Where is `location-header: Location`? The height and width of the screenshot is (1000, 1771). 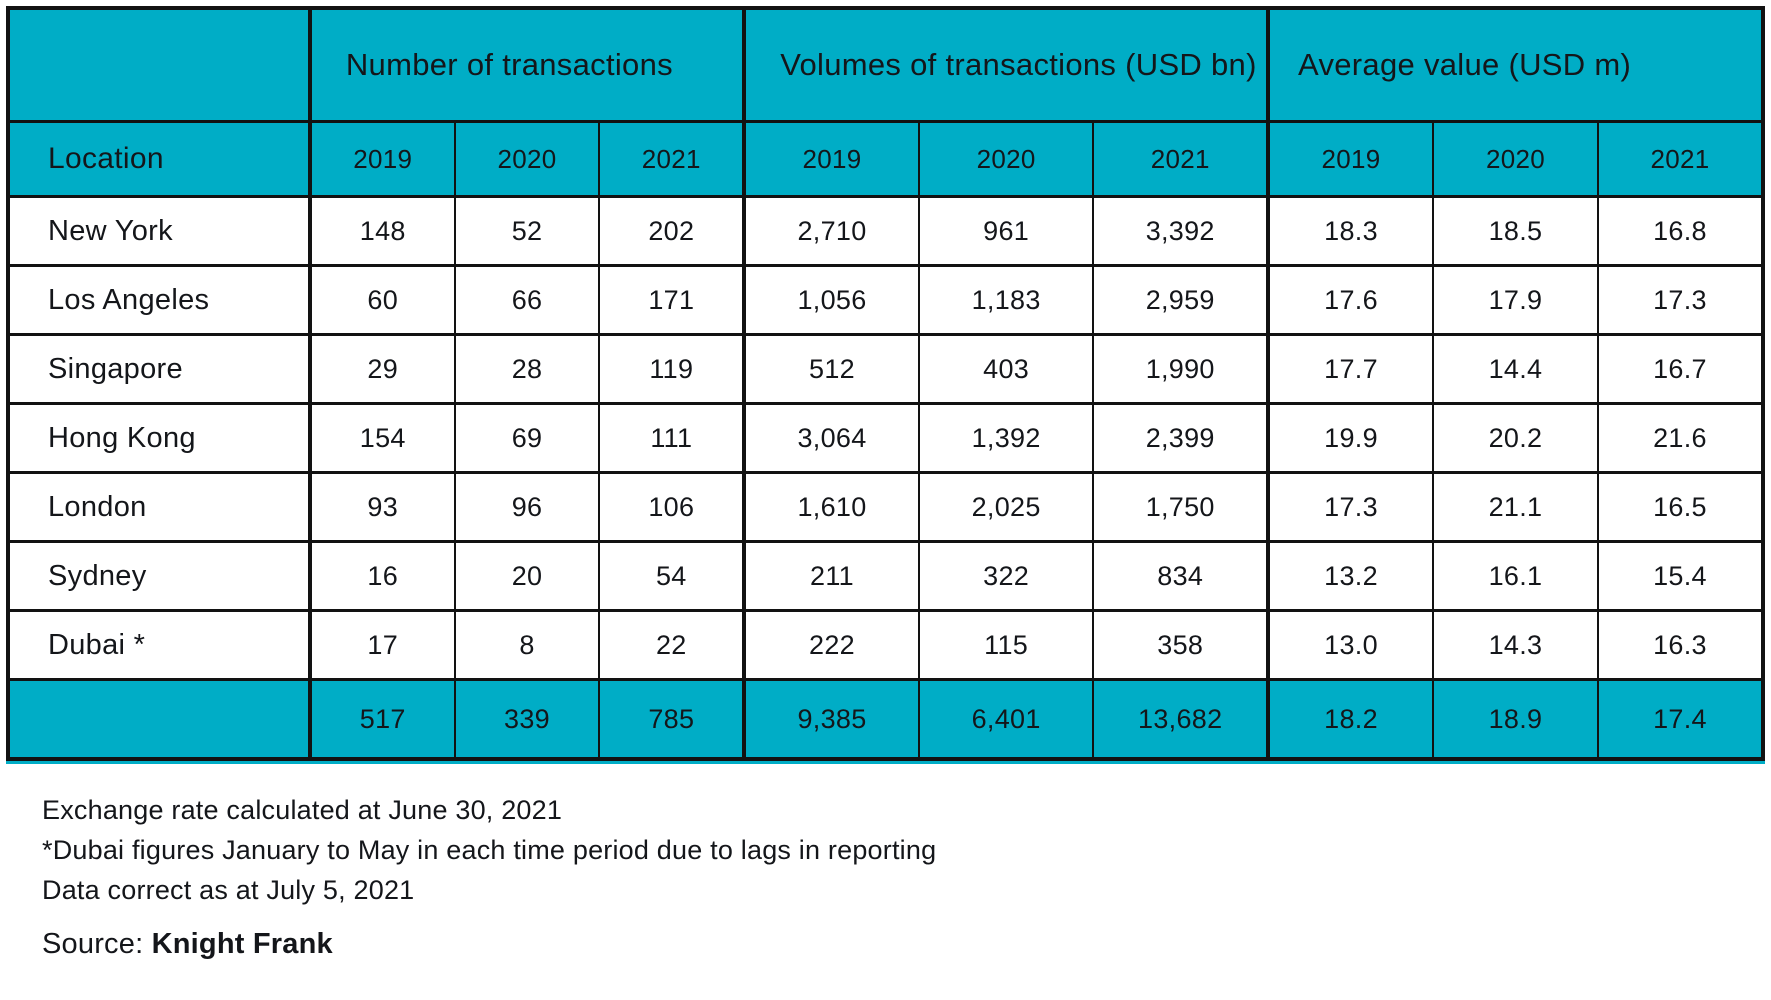
location-header: Location is located at coordinates (159, 159).